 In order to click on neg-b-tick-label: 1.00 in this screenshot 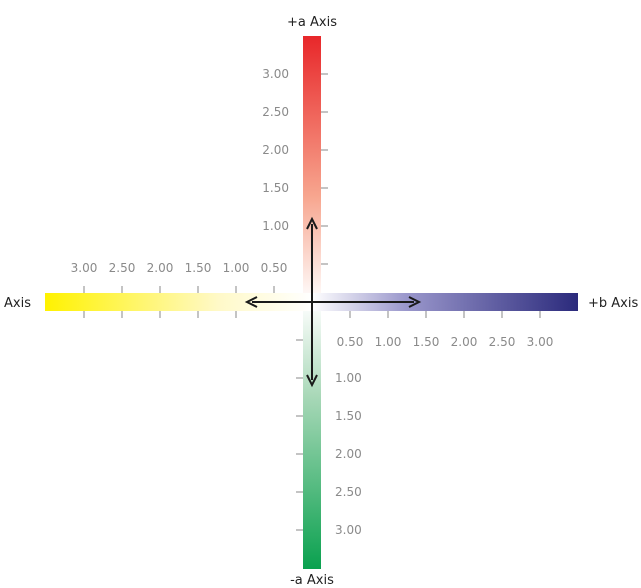, I will do `click(236, 268)`.